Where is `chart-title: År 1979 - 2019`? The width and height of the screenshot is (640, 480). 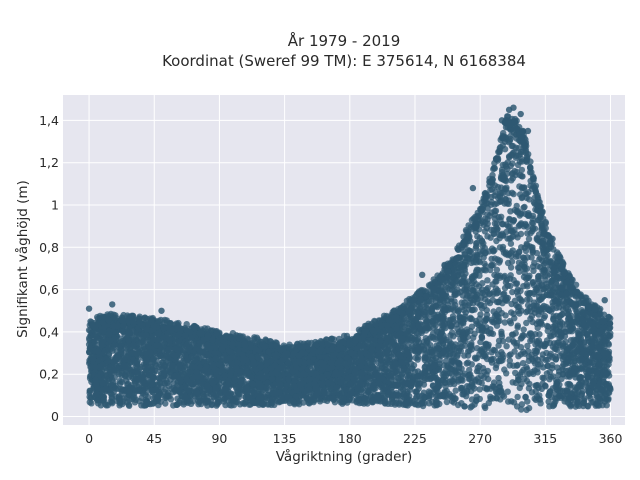 chart-title: År 1979 - 2019 is located at coordinates (344, 40).